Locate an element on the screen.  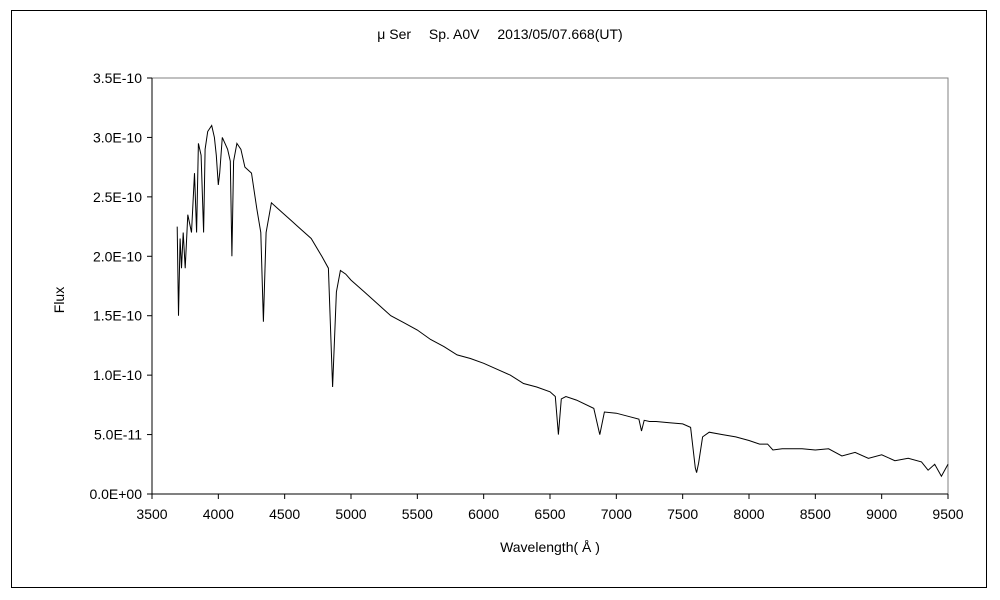
y-tick-label: 2.0E-10 is located at coordinates (117, 256).